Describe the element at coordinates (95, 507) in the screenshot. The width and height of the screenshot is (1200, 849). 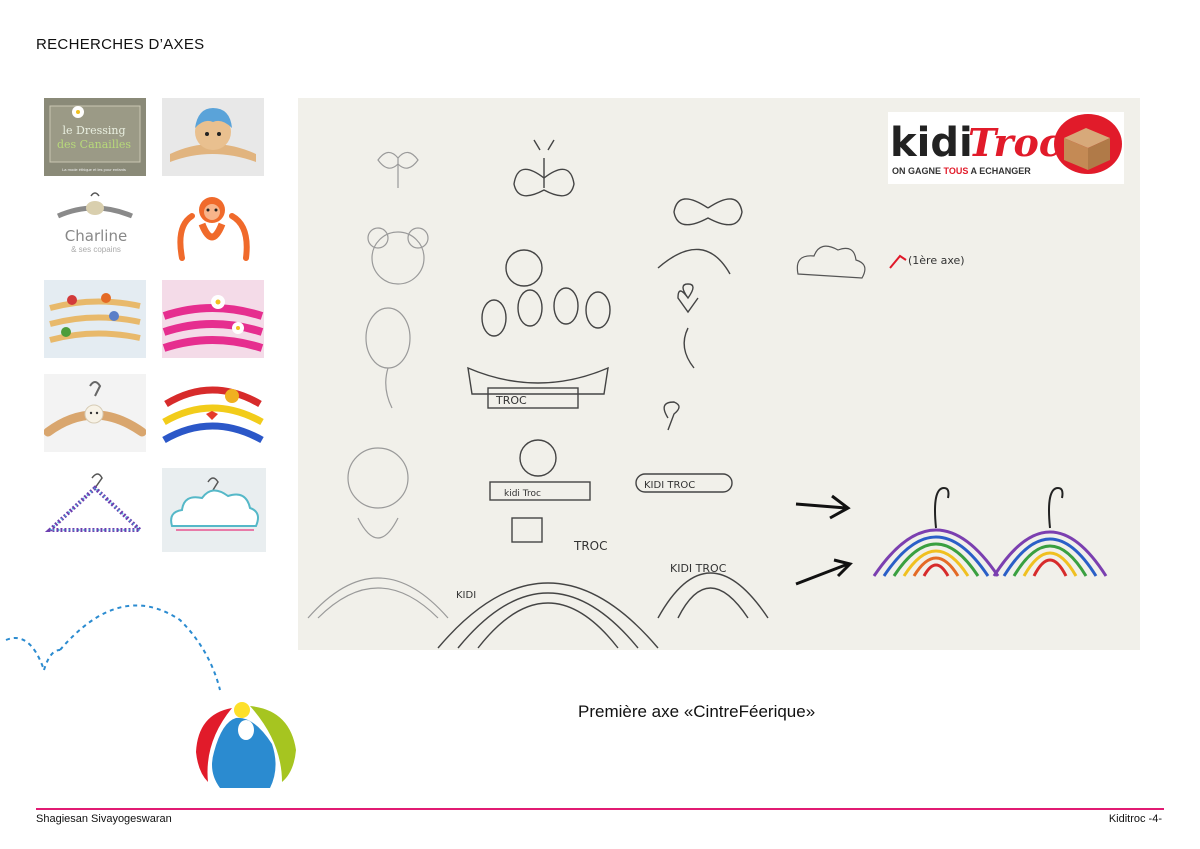
I see `thumbnail-beaded-hanger` at that location.